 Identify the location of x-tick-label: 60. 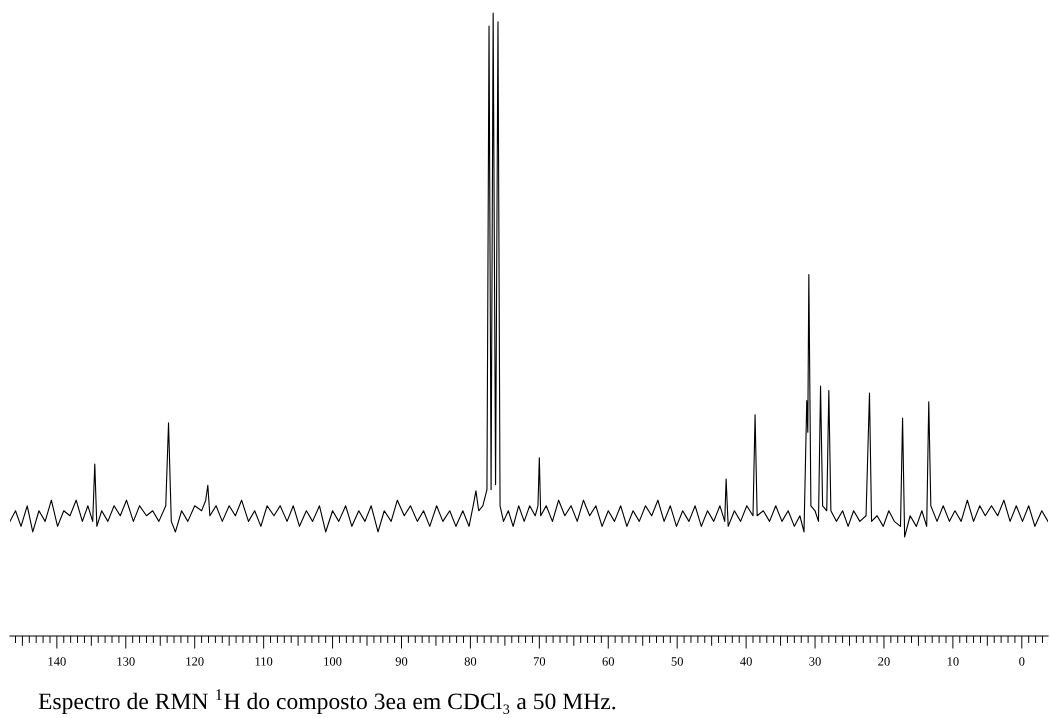
(608, 661).